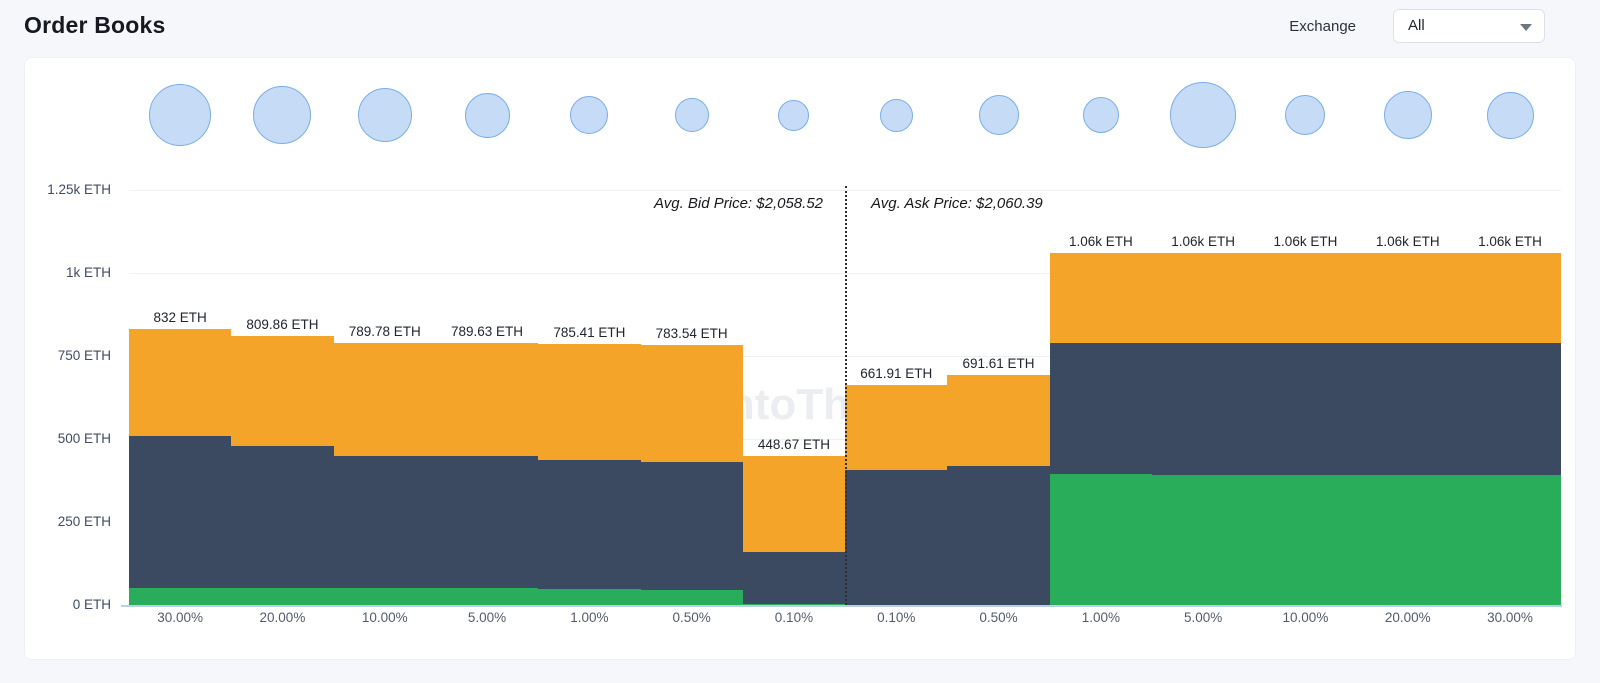 The width and height of the screenshot is (1600, 683). I want to click on avg-ask-price-label: Avg. Ask Price: $2,060.39, so click(957, 203).